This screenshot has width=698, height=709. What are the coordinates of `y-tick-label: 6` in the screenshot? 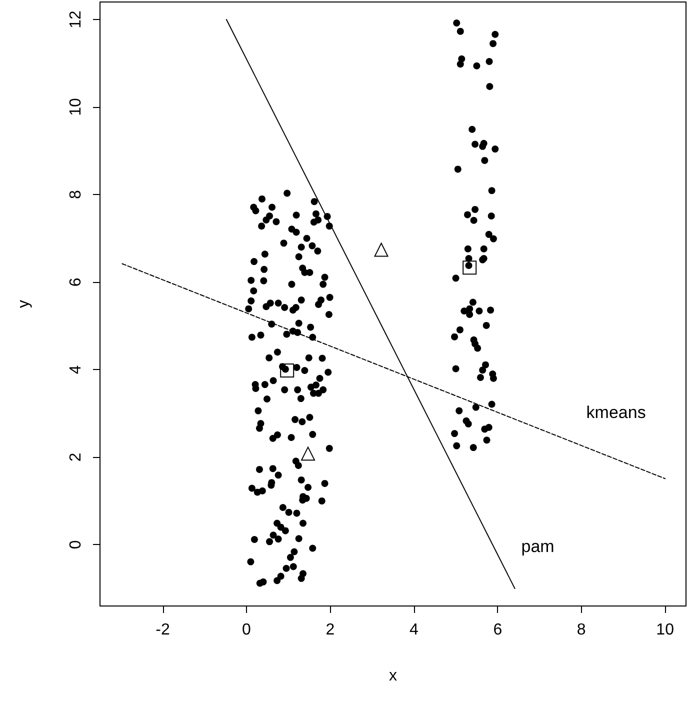 It's located at (76, 282).